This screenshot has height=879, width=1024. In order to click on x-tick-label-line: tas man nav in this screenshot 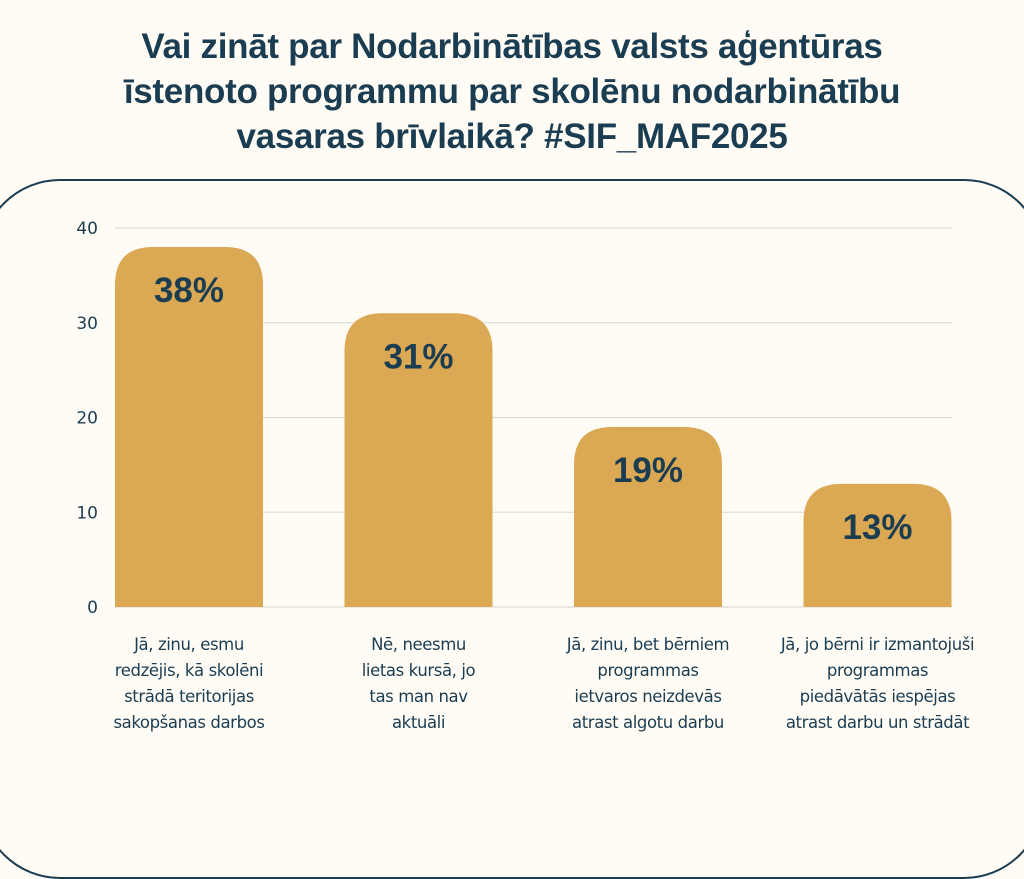, I will do `click(418, 696)`.